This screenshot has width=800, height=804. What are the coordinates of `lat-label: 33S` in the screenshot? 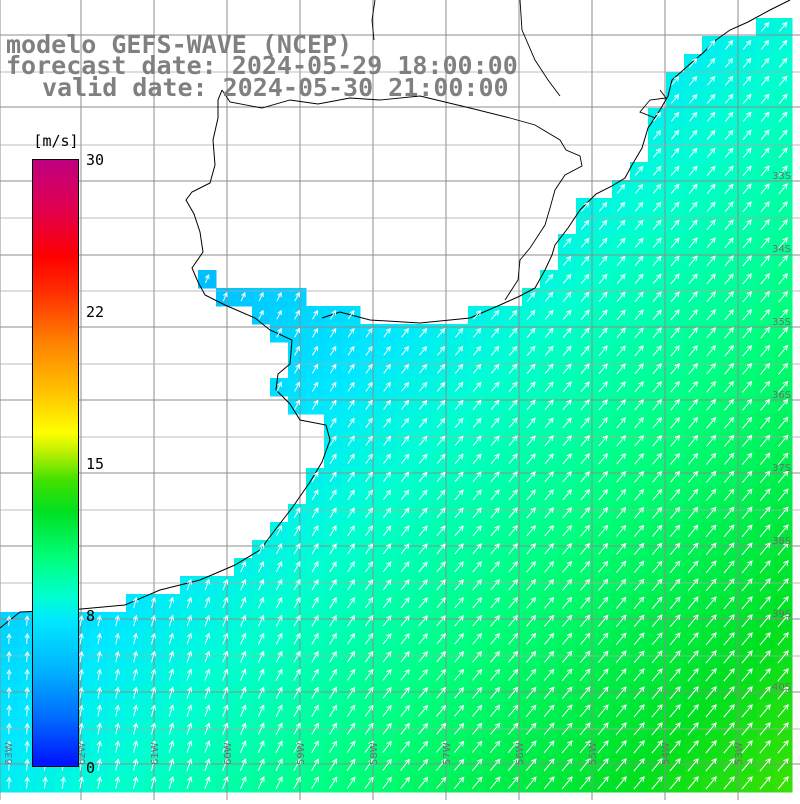 It's located at (781, 176).